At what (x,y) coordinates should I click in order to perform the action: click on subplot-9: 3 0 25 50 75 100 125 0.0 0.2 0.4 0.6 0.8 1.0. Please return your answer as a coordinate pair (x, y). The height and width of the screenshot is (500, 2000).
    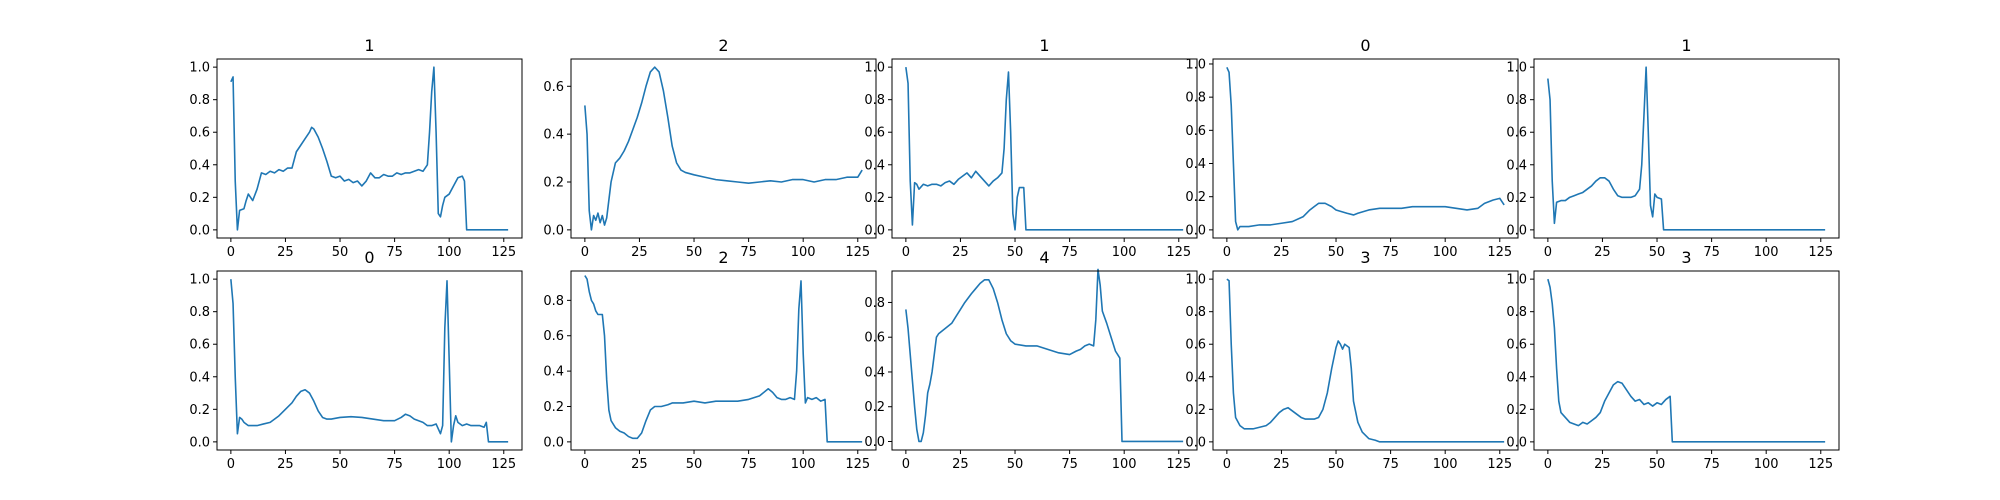
    Looking at the image, I should click on (1352, 360).